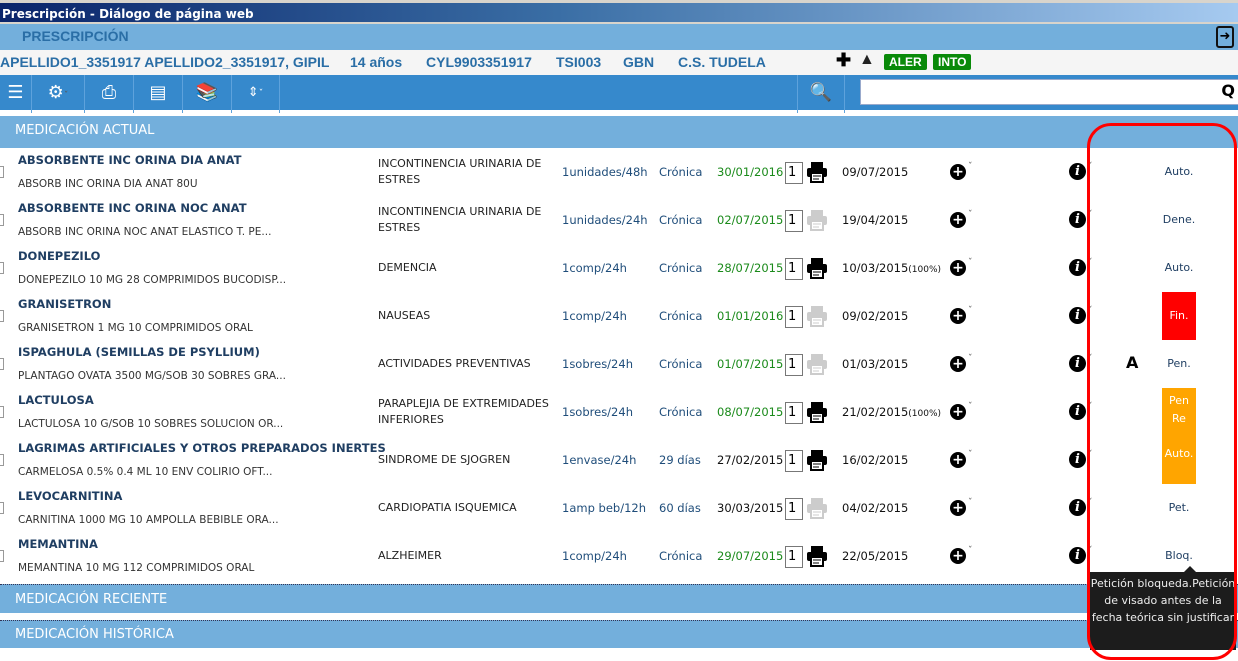 The width and height of the screenshot is (1238, 661). What do you see at coordinates (56, 400) in the screenshot?
I see `drug-name: LACTULOSA` at bounding box center [56, 400].